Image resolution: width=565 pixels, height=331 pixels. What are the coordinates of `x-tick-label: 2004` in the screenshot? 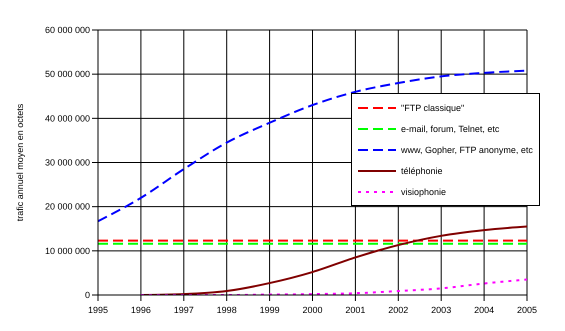 It's located at (484, 310).